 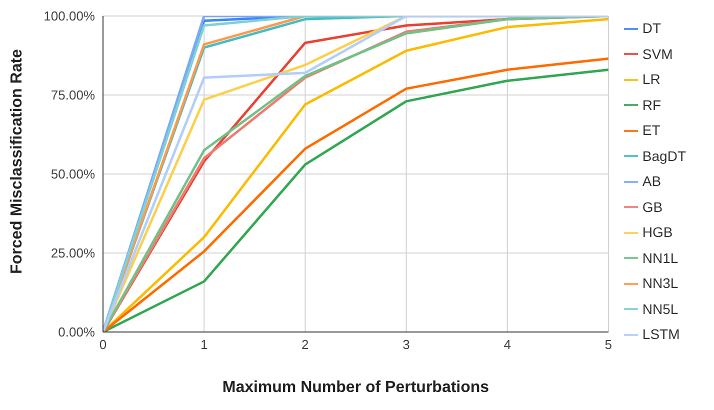 I want to click on y-tick-label: 25.00%, so click(x=73, y=253).